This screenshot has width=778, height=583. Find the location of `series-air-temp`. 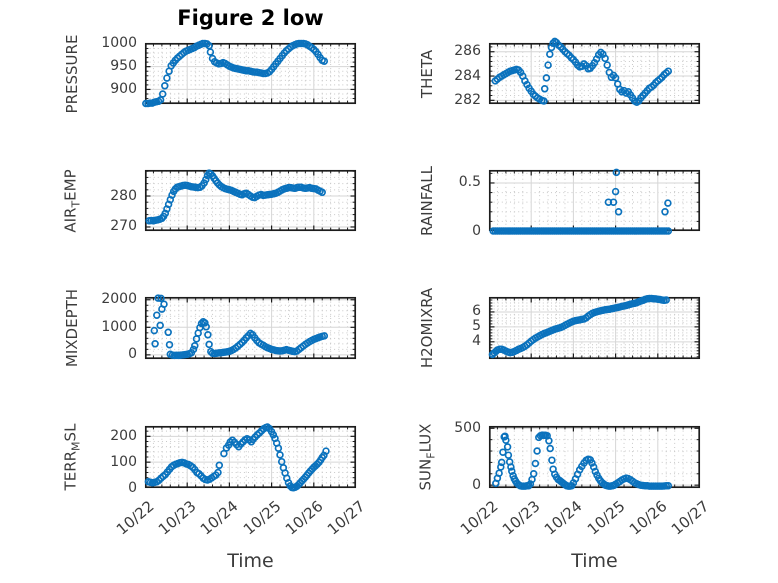

series-air-temp is located at coordinates (235, 197).